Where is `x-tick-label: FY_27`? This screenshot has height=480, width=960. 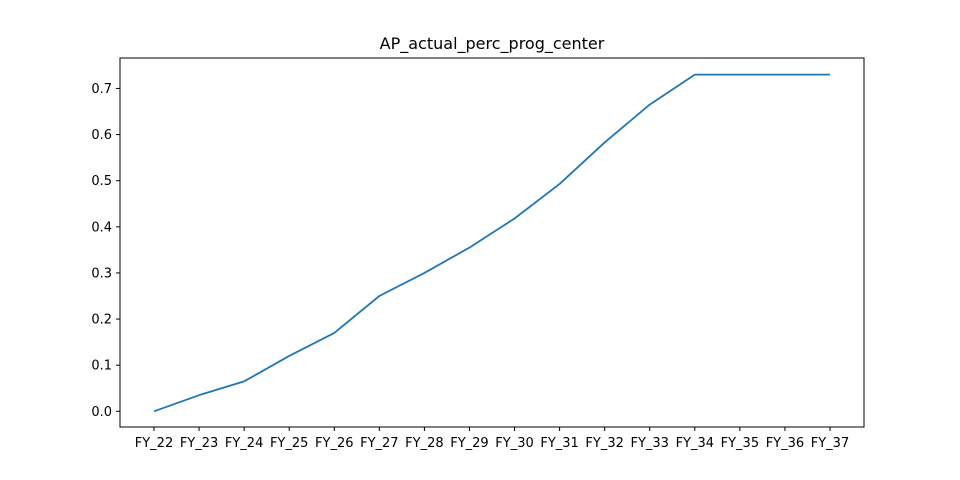 x-tick-label: FY_27 is located at coordinates (379, 443).